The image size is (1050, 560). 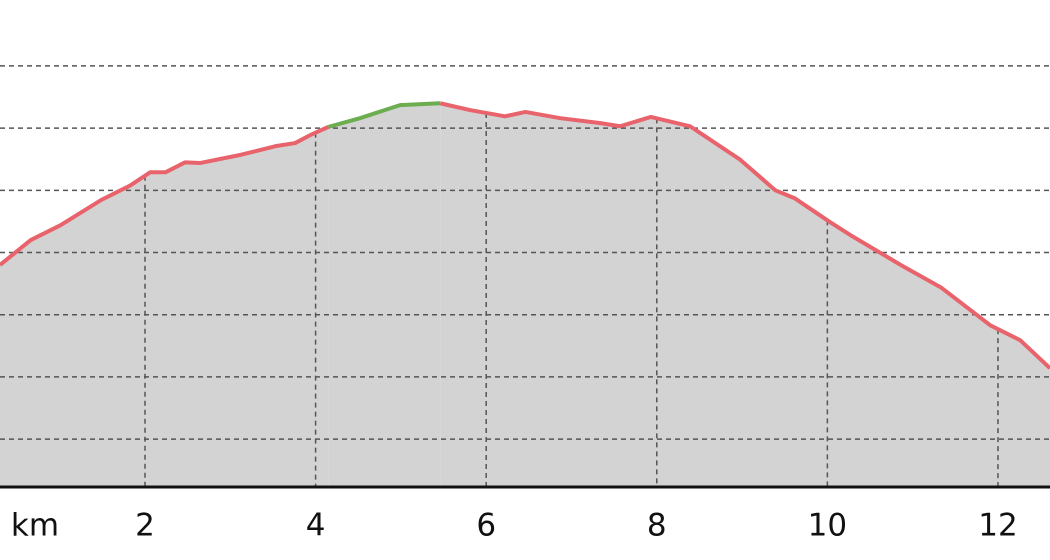 I want to click on x-tick-label: 4, so click(x=316, y=526).